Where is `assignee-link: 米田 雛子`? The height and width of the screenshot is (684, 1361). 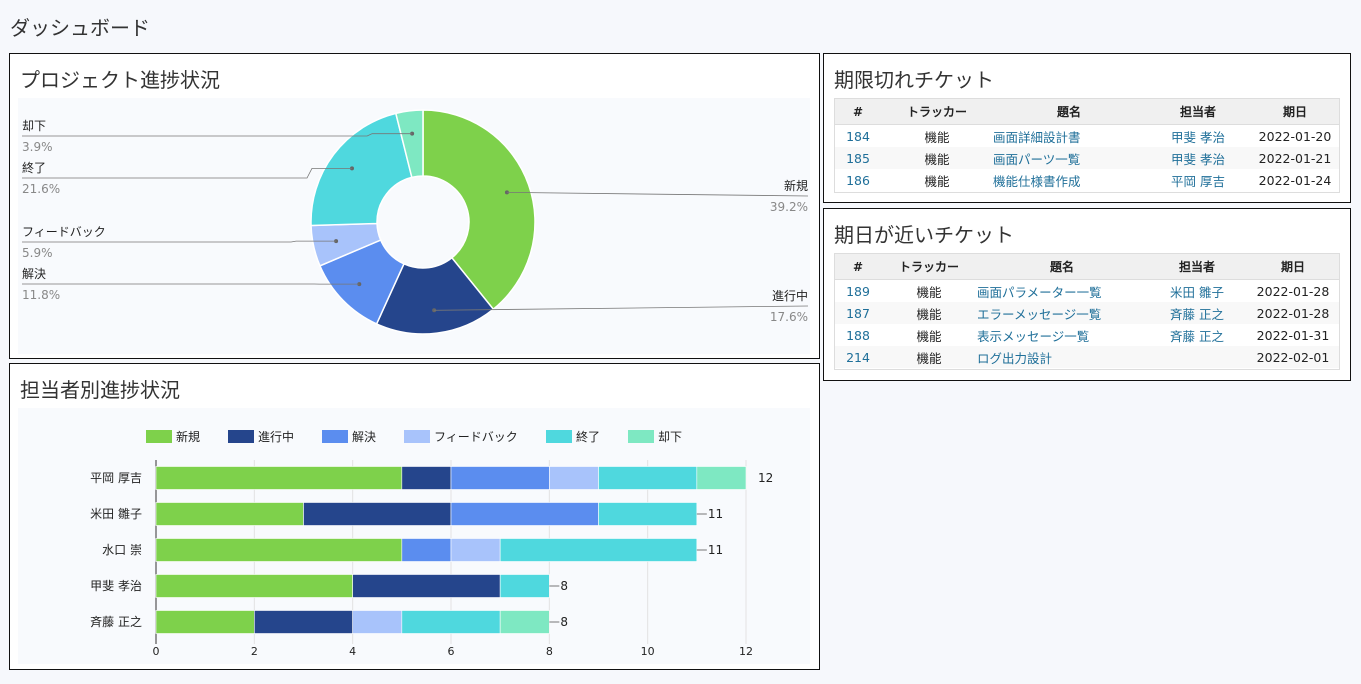 assignee-link: 米田 雛子 is located at coordinates (1197, 292).